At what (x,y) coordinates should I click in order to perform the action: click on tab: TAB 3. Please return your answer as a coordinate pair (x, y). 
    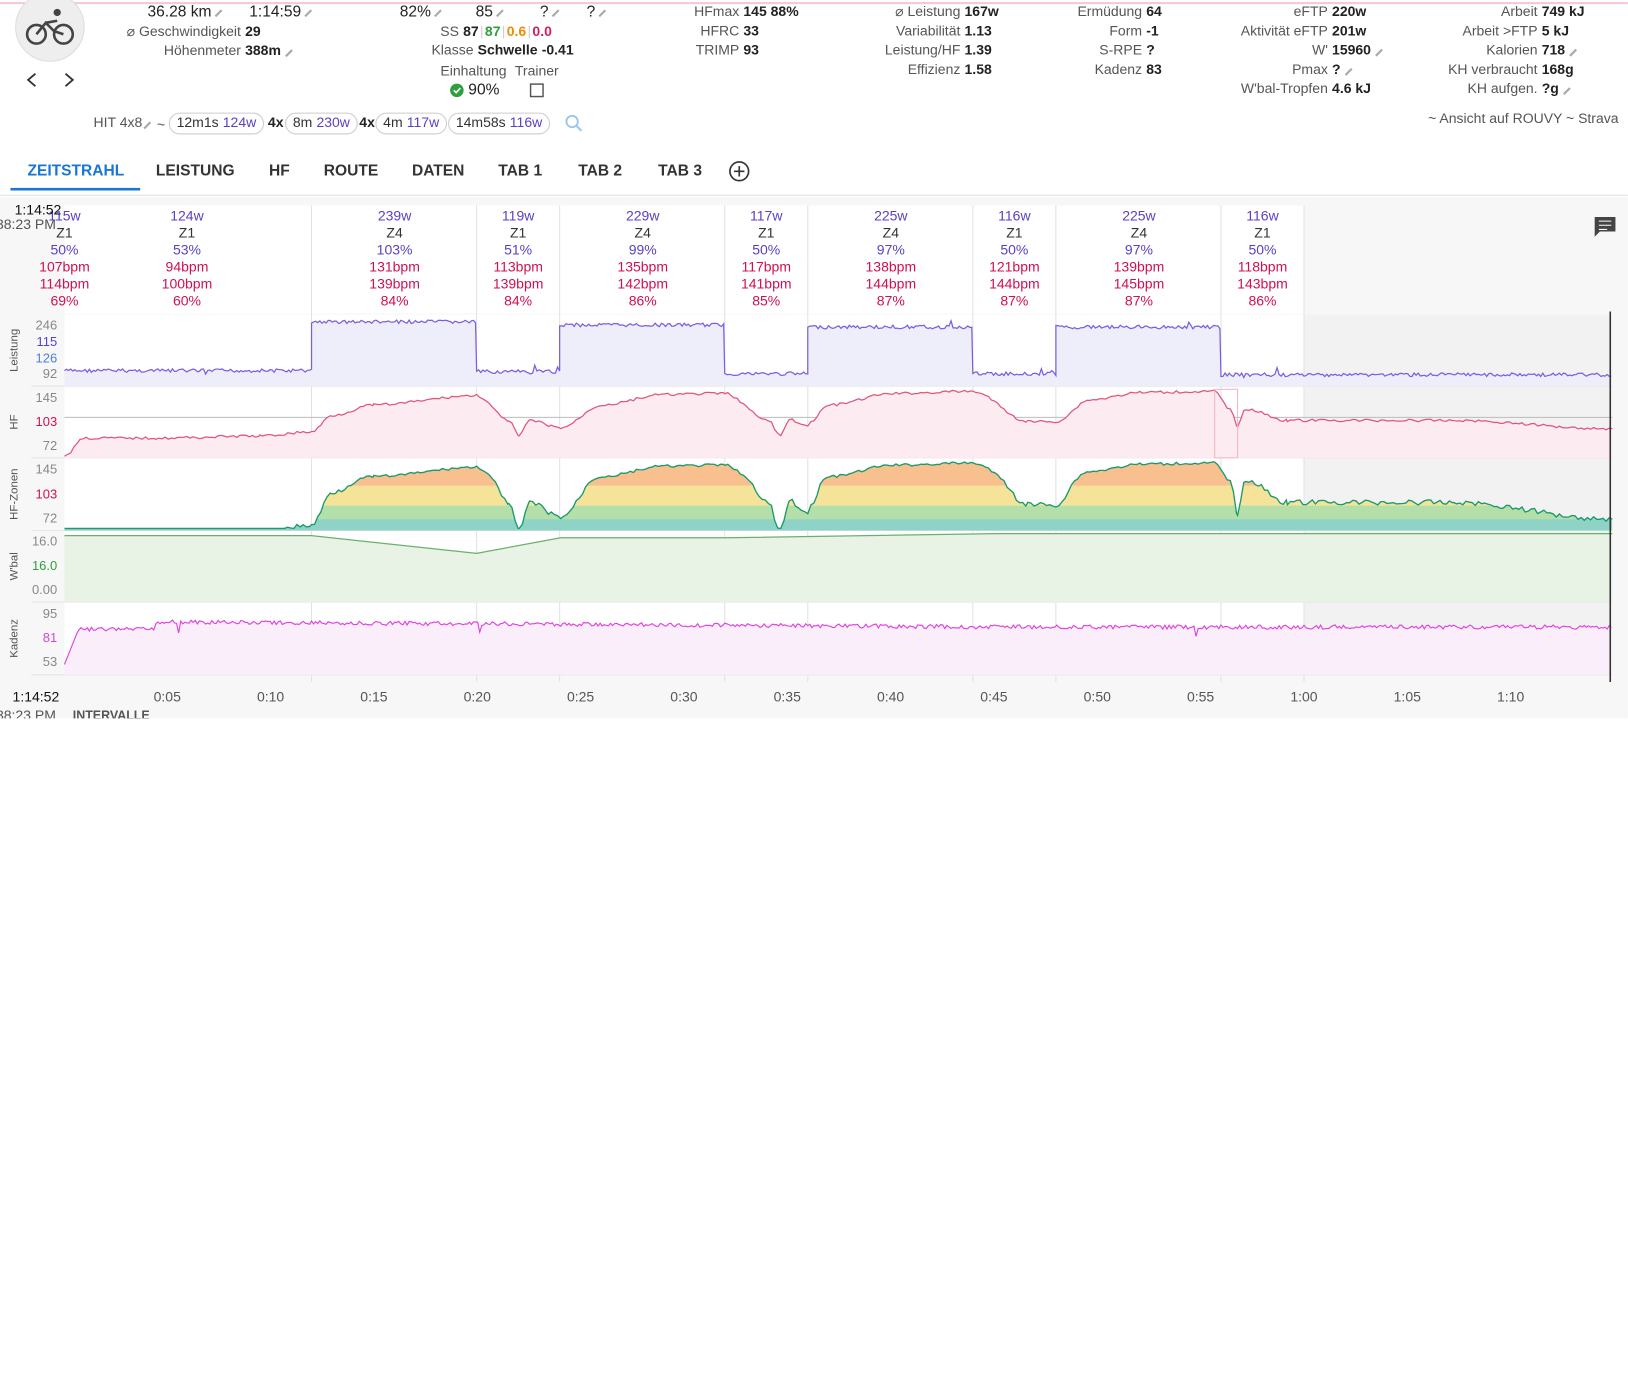
    Looking at the image, I should click on (680, 170).